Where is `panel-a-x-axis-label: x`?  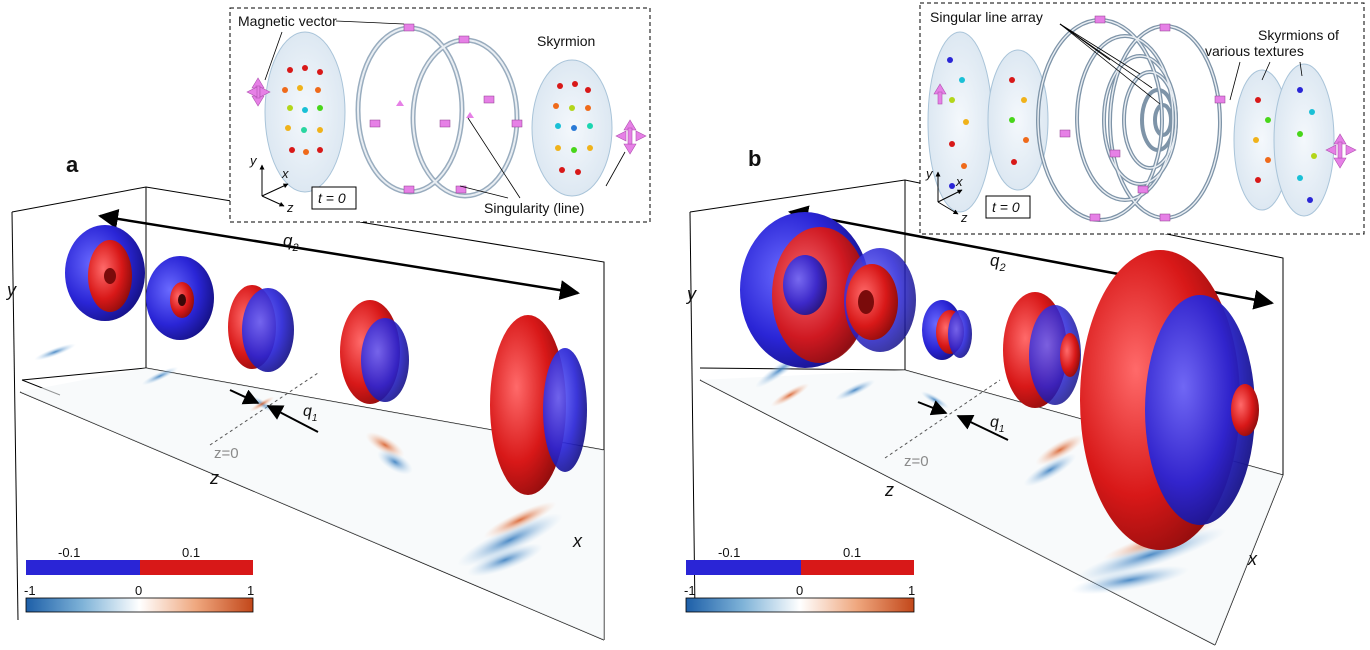 panel-a-x-axis-label: x is located at coordinates (577, 541).